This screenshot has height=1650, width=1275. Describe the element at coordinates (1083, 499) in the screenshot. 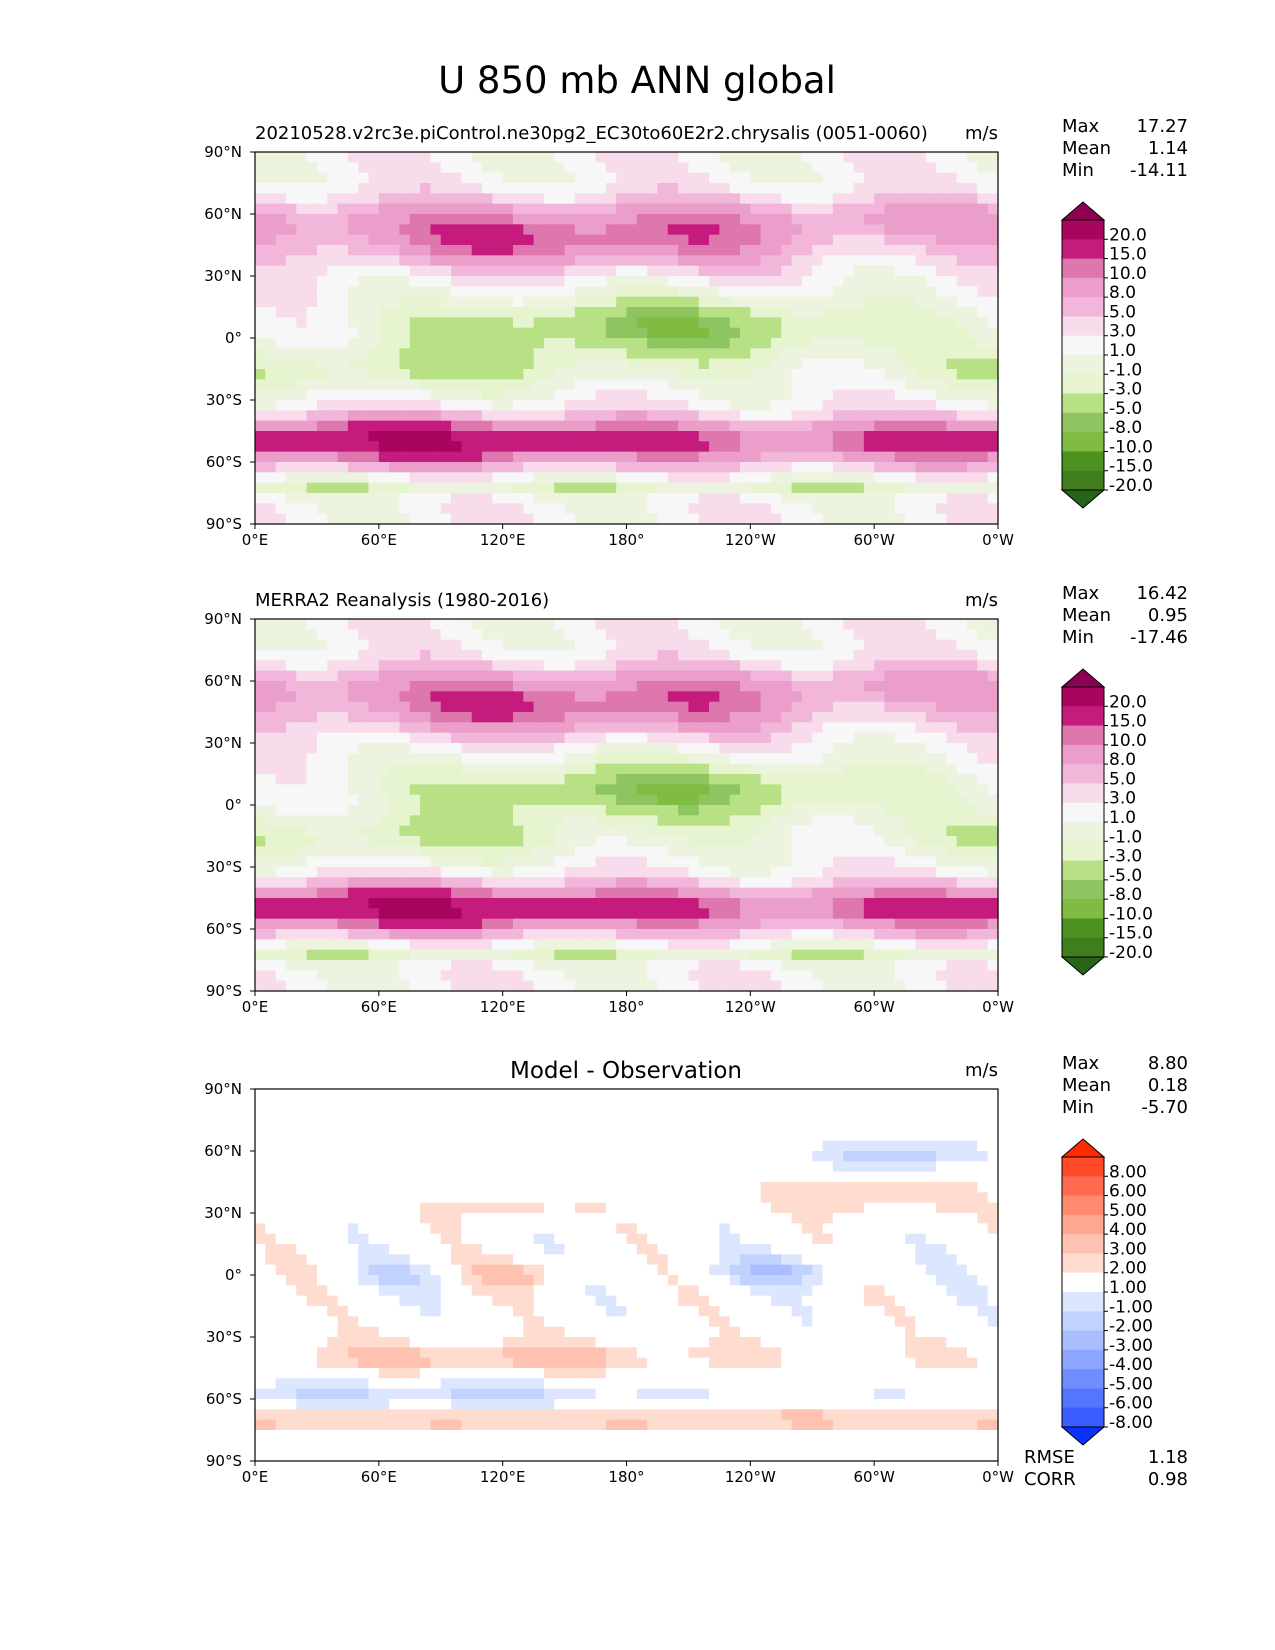

I see `colorbar-extend-bottom` at that location.